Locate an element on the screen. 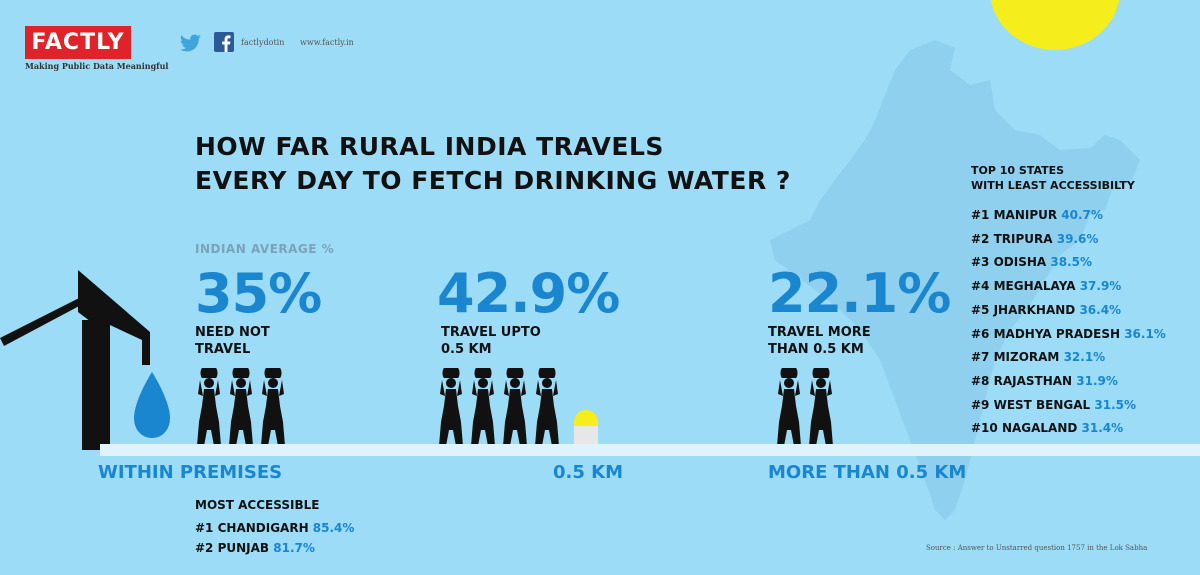 This screenshot has width=1200, height=575. stat-label-line: TRAVEL MORE is located at coordinates (819, 332).